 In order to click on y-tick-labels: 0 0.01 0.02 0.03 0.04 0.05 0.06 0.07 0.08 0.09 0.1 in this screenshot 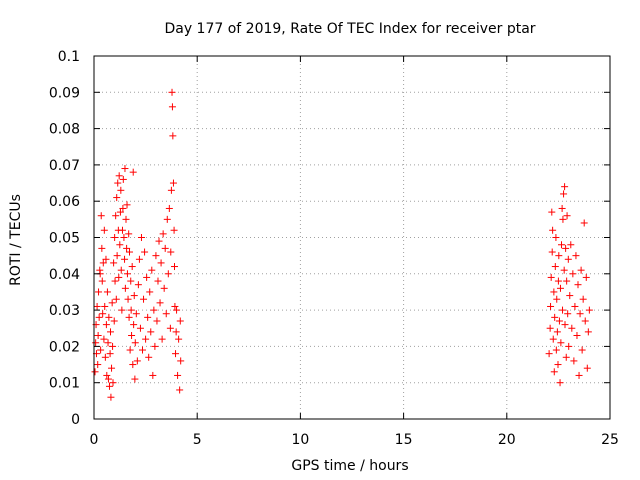, I will do `click(64, 238)`.